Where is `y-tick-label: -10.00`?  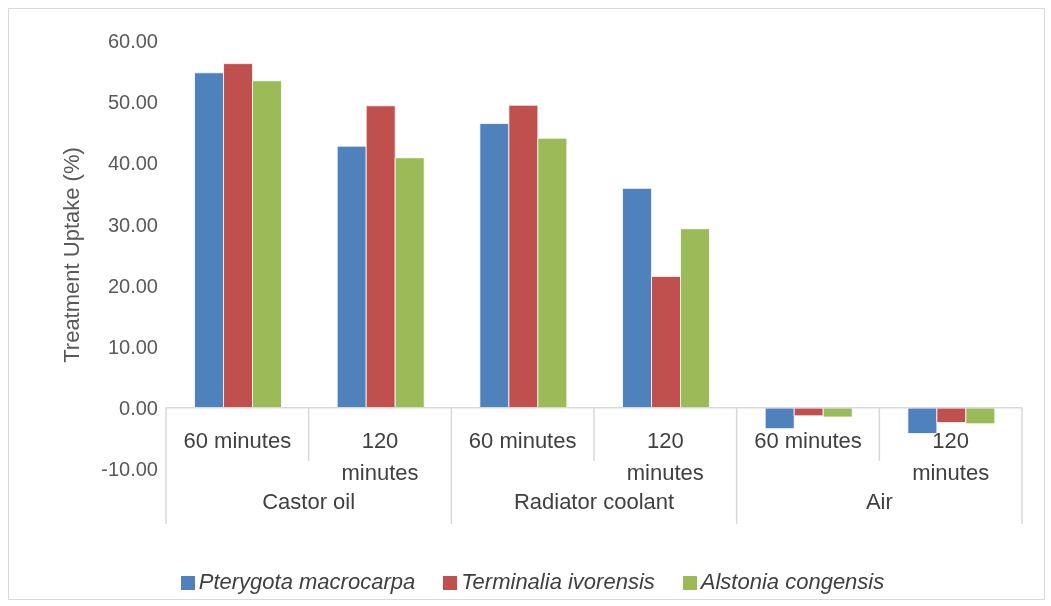 y-tick-label: -10.00 is located at coordinates (129, 469).